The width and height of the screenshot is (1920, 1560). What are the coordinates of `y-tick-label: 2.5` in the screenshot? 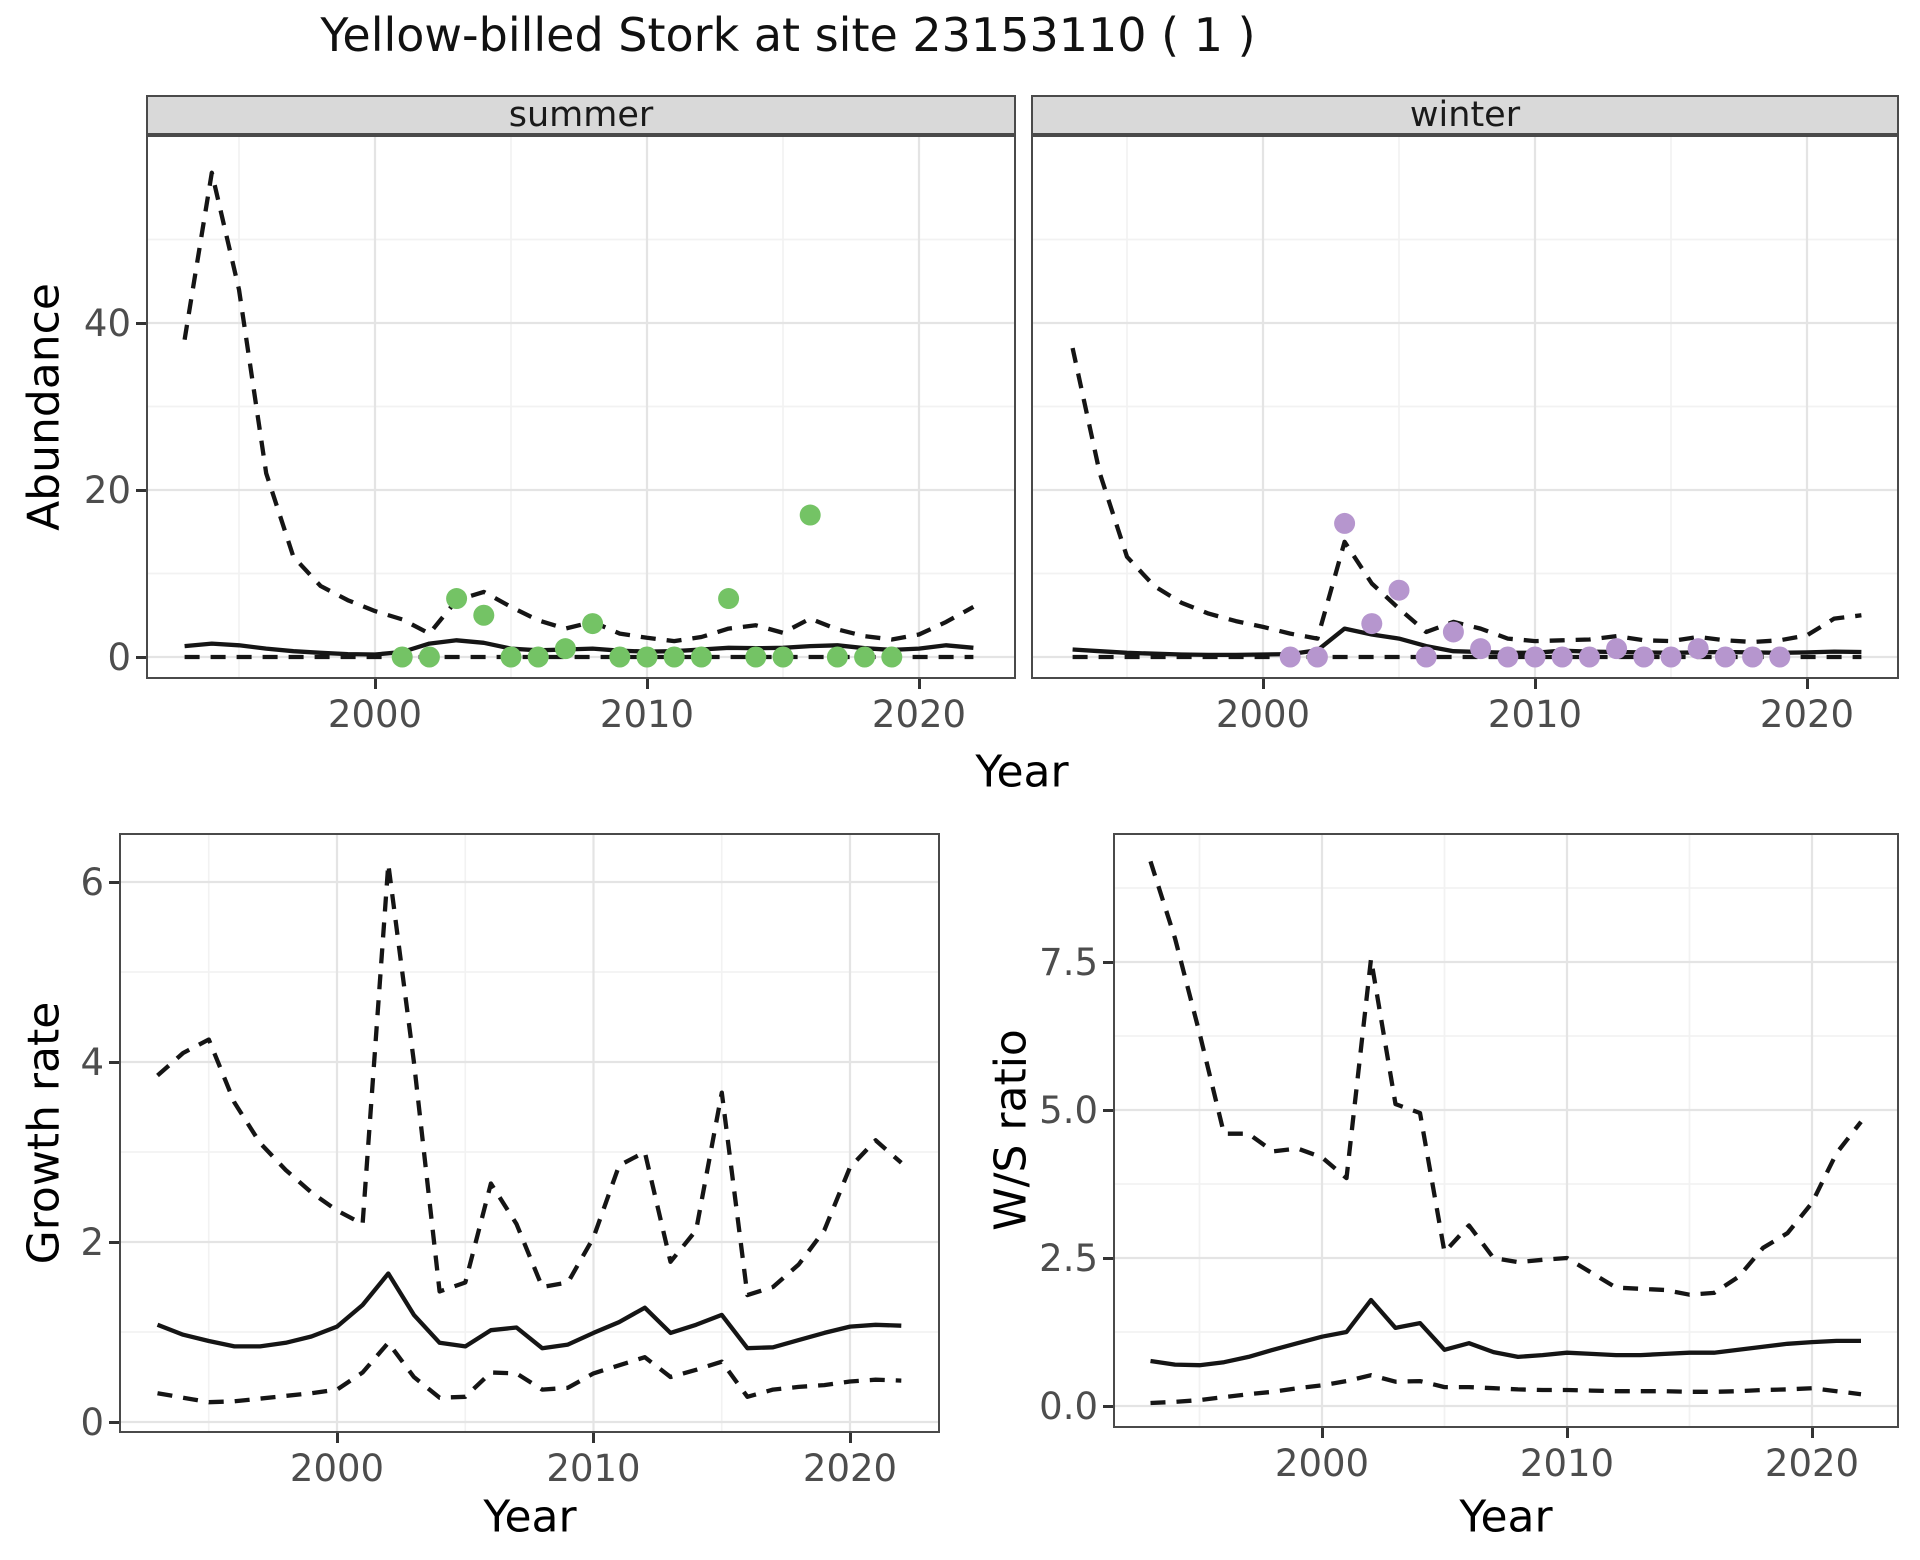 It's located at (1068, 1258).